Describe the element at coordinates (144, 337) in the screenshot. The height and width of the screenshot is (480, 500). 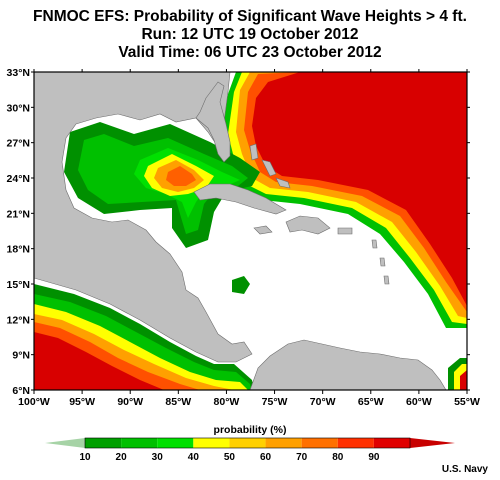
I see `pacific-probability-field` at that location.